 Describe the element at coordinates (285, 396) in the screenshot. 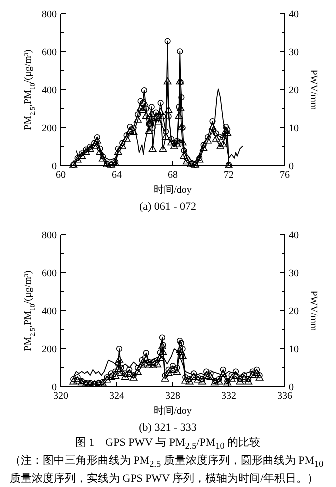

I see `x-tick-label: 336` at that location.